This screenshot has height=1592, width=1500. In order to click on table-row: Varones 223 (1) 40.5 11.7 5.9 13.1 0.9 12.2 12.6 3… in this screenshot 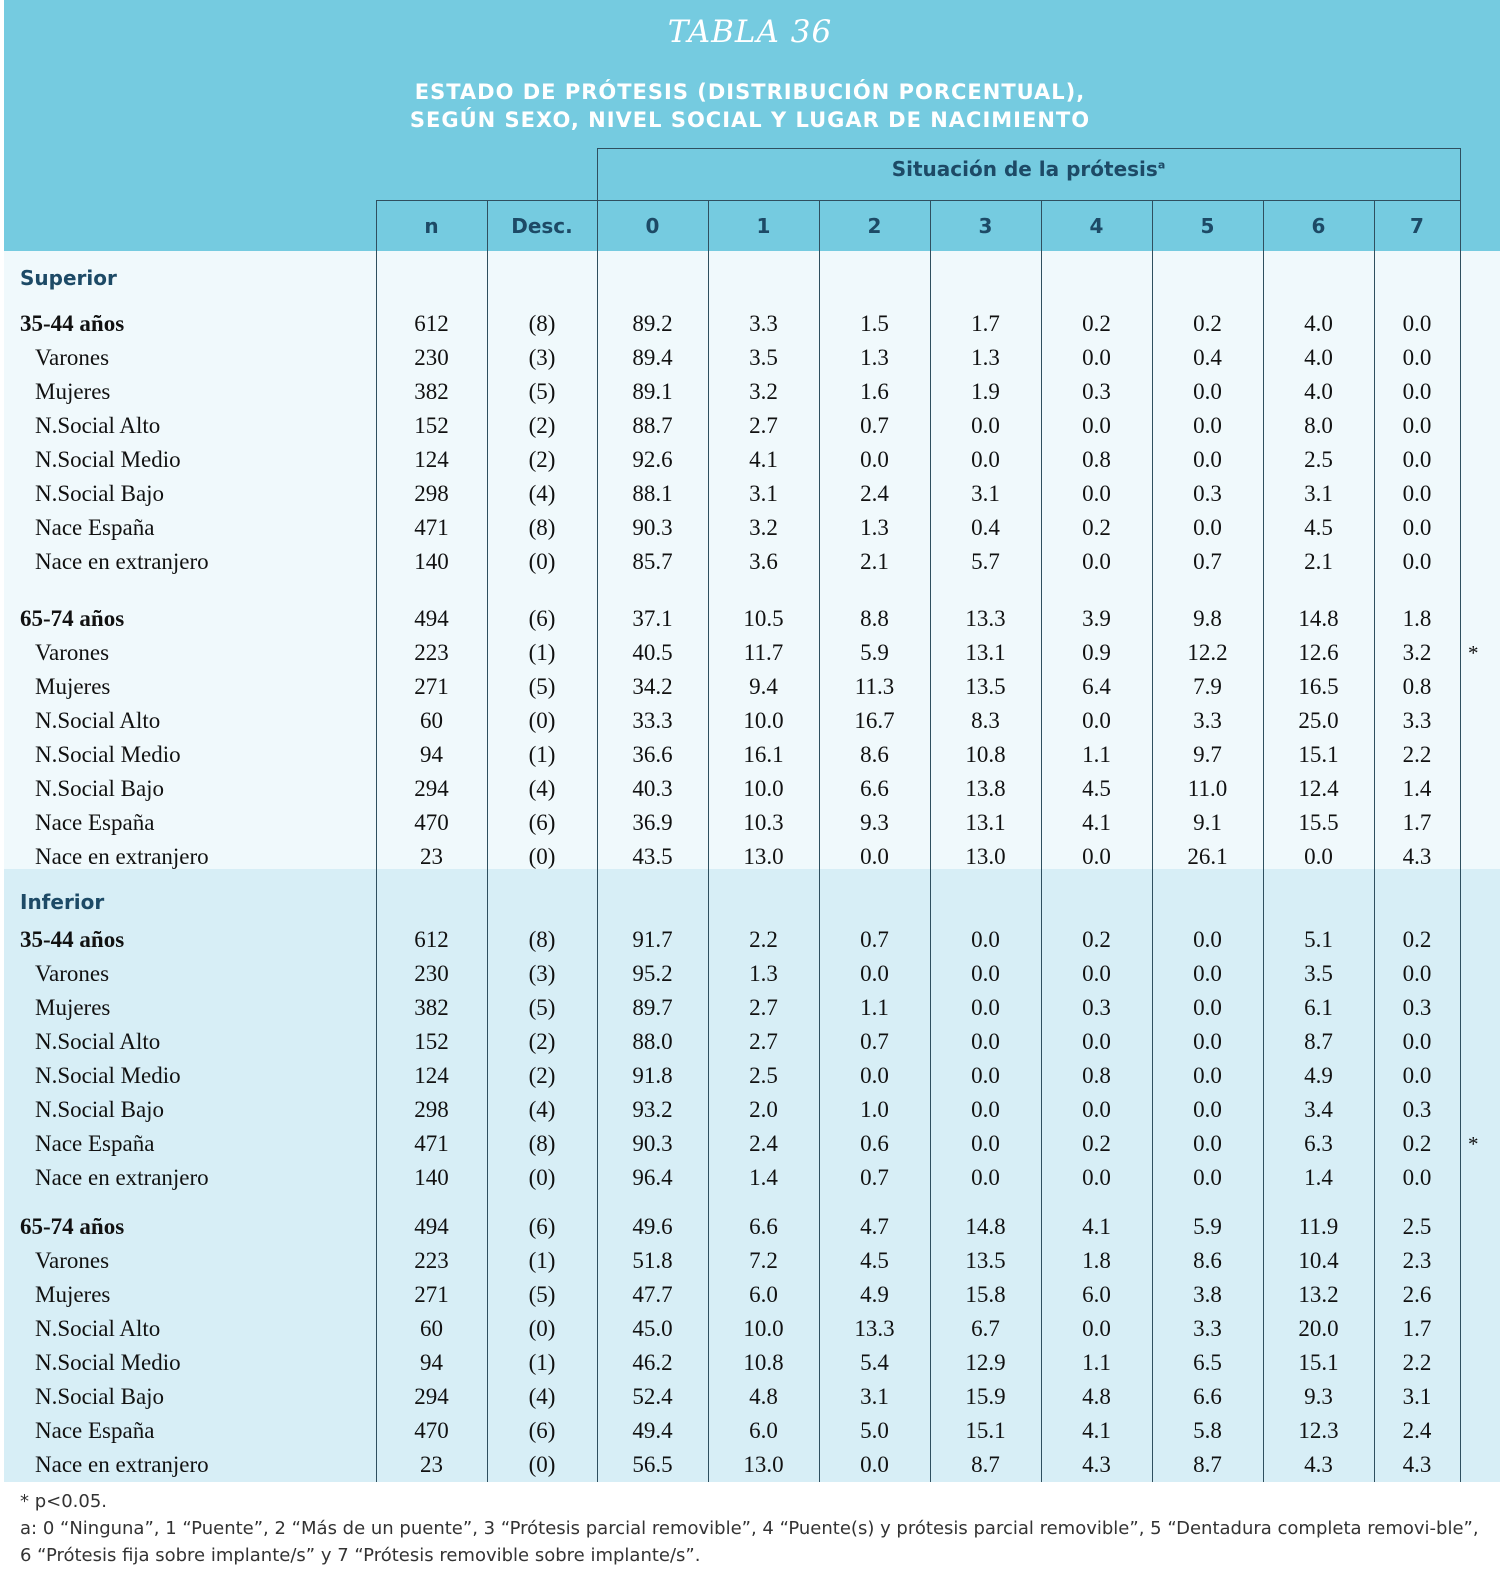, I will do `click(750, 653)`.